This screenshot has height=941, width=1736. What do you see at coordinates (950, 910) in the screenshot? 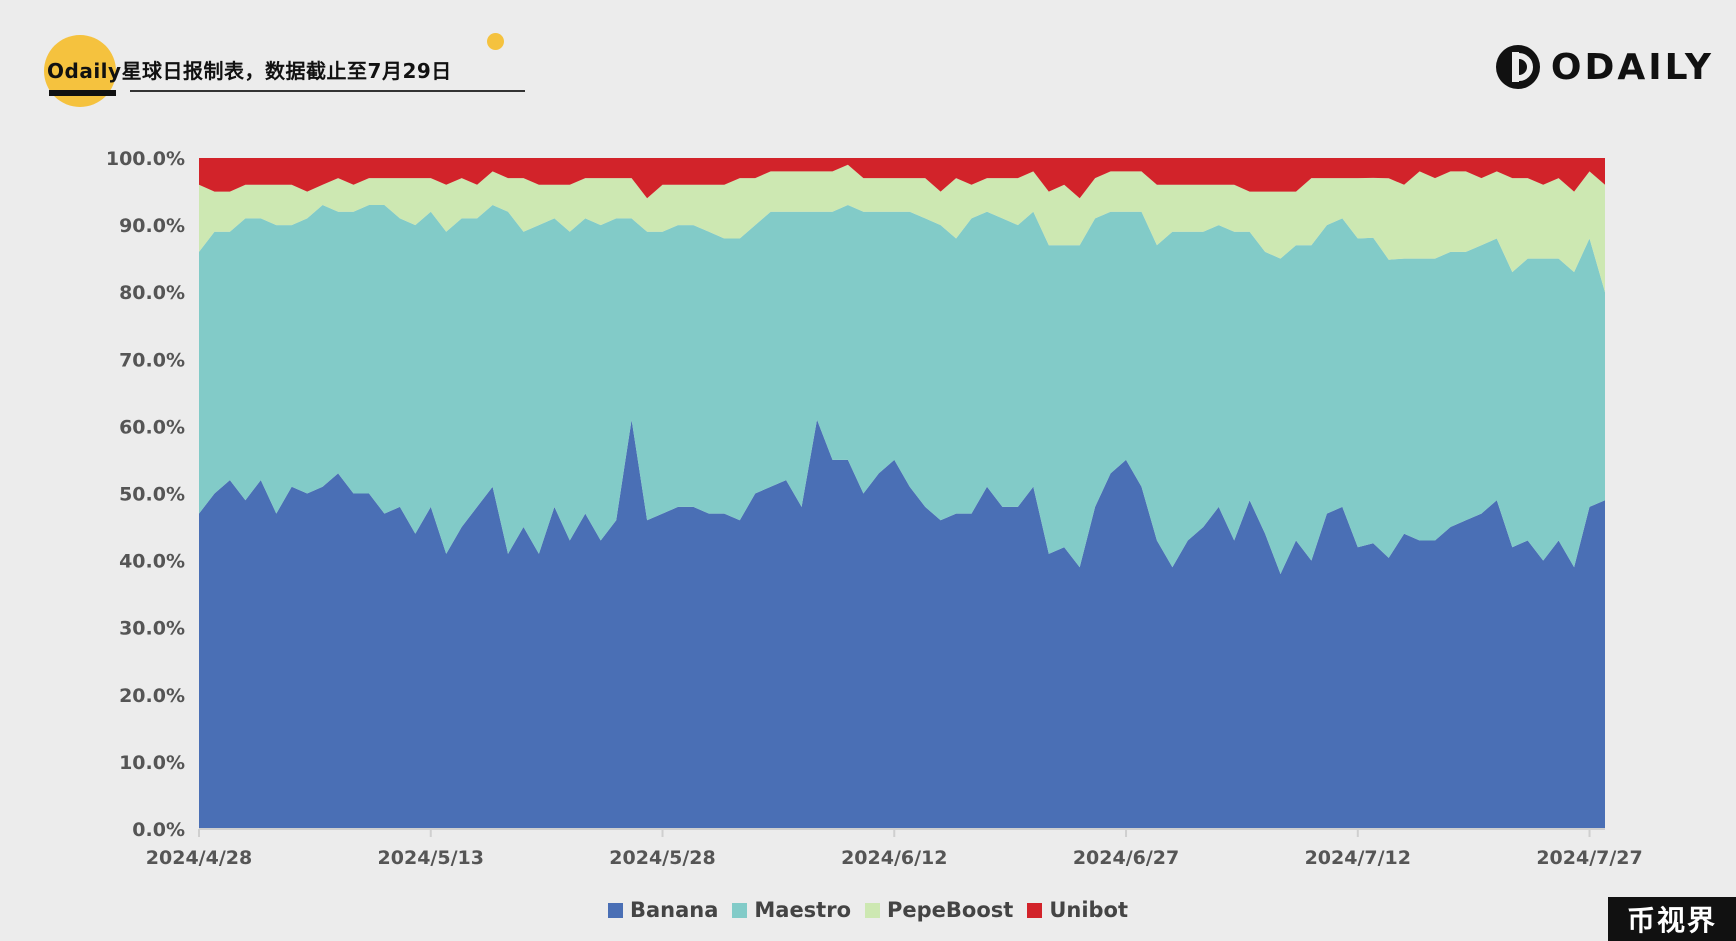
I see `legend-label: PepeBoost` at bounding box center [950, 910].